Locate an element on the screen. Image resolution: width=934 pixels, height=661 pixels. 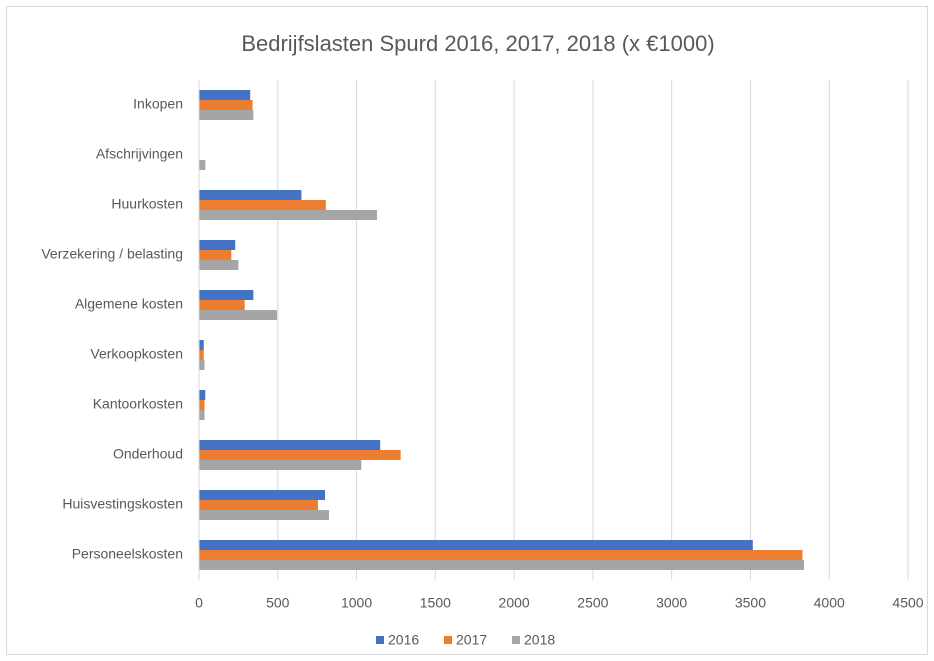
x-tick-label: 4500 is located at coordinates (907, 603).